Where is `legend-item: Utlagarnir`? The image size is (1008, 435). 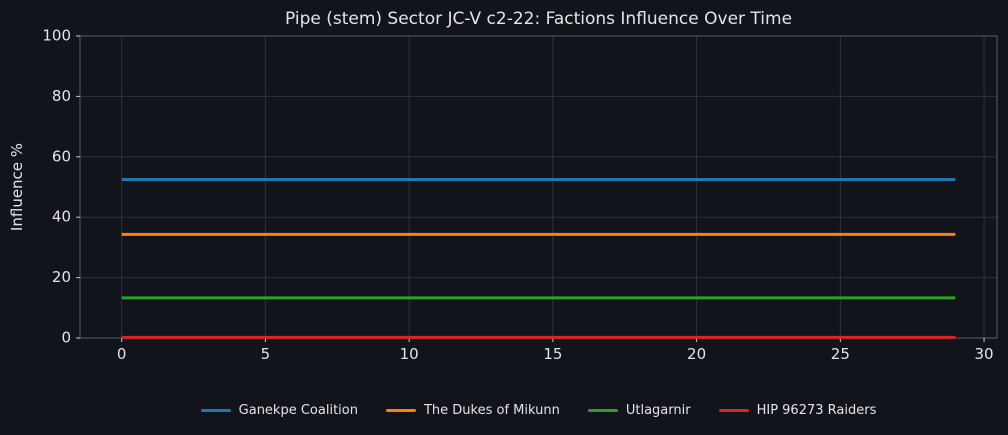 legend-item: Utlagarnir is located at coordinates (639, 410).